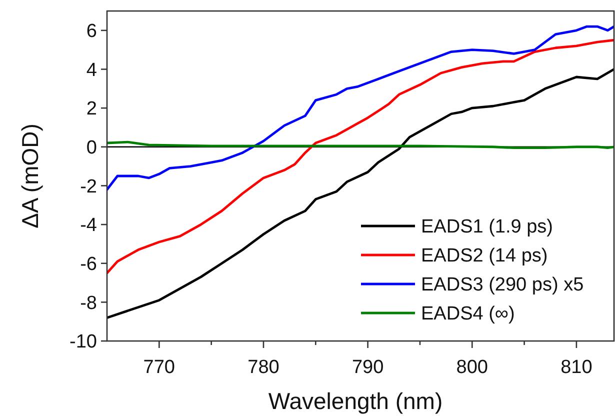 Image resolution: width=615 pixels, height=416 pixels. I want to click on y-tick-label: -2, so click(88, 187).